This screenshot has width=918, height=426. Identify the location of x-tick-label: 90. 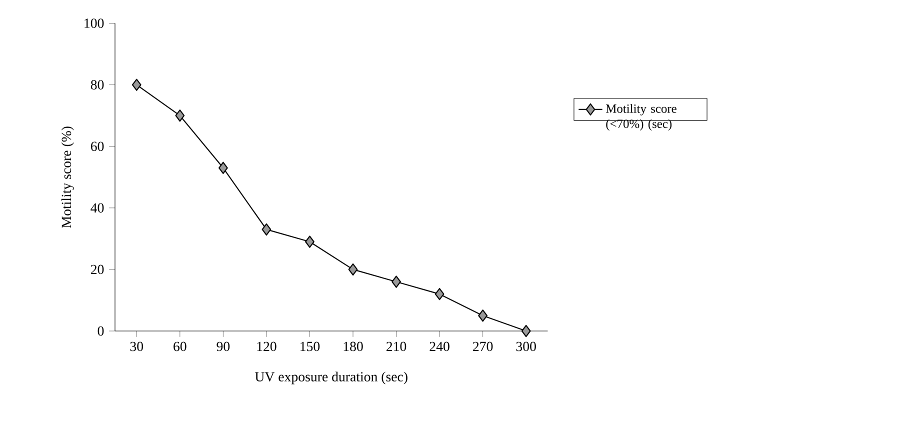
(223, 347).